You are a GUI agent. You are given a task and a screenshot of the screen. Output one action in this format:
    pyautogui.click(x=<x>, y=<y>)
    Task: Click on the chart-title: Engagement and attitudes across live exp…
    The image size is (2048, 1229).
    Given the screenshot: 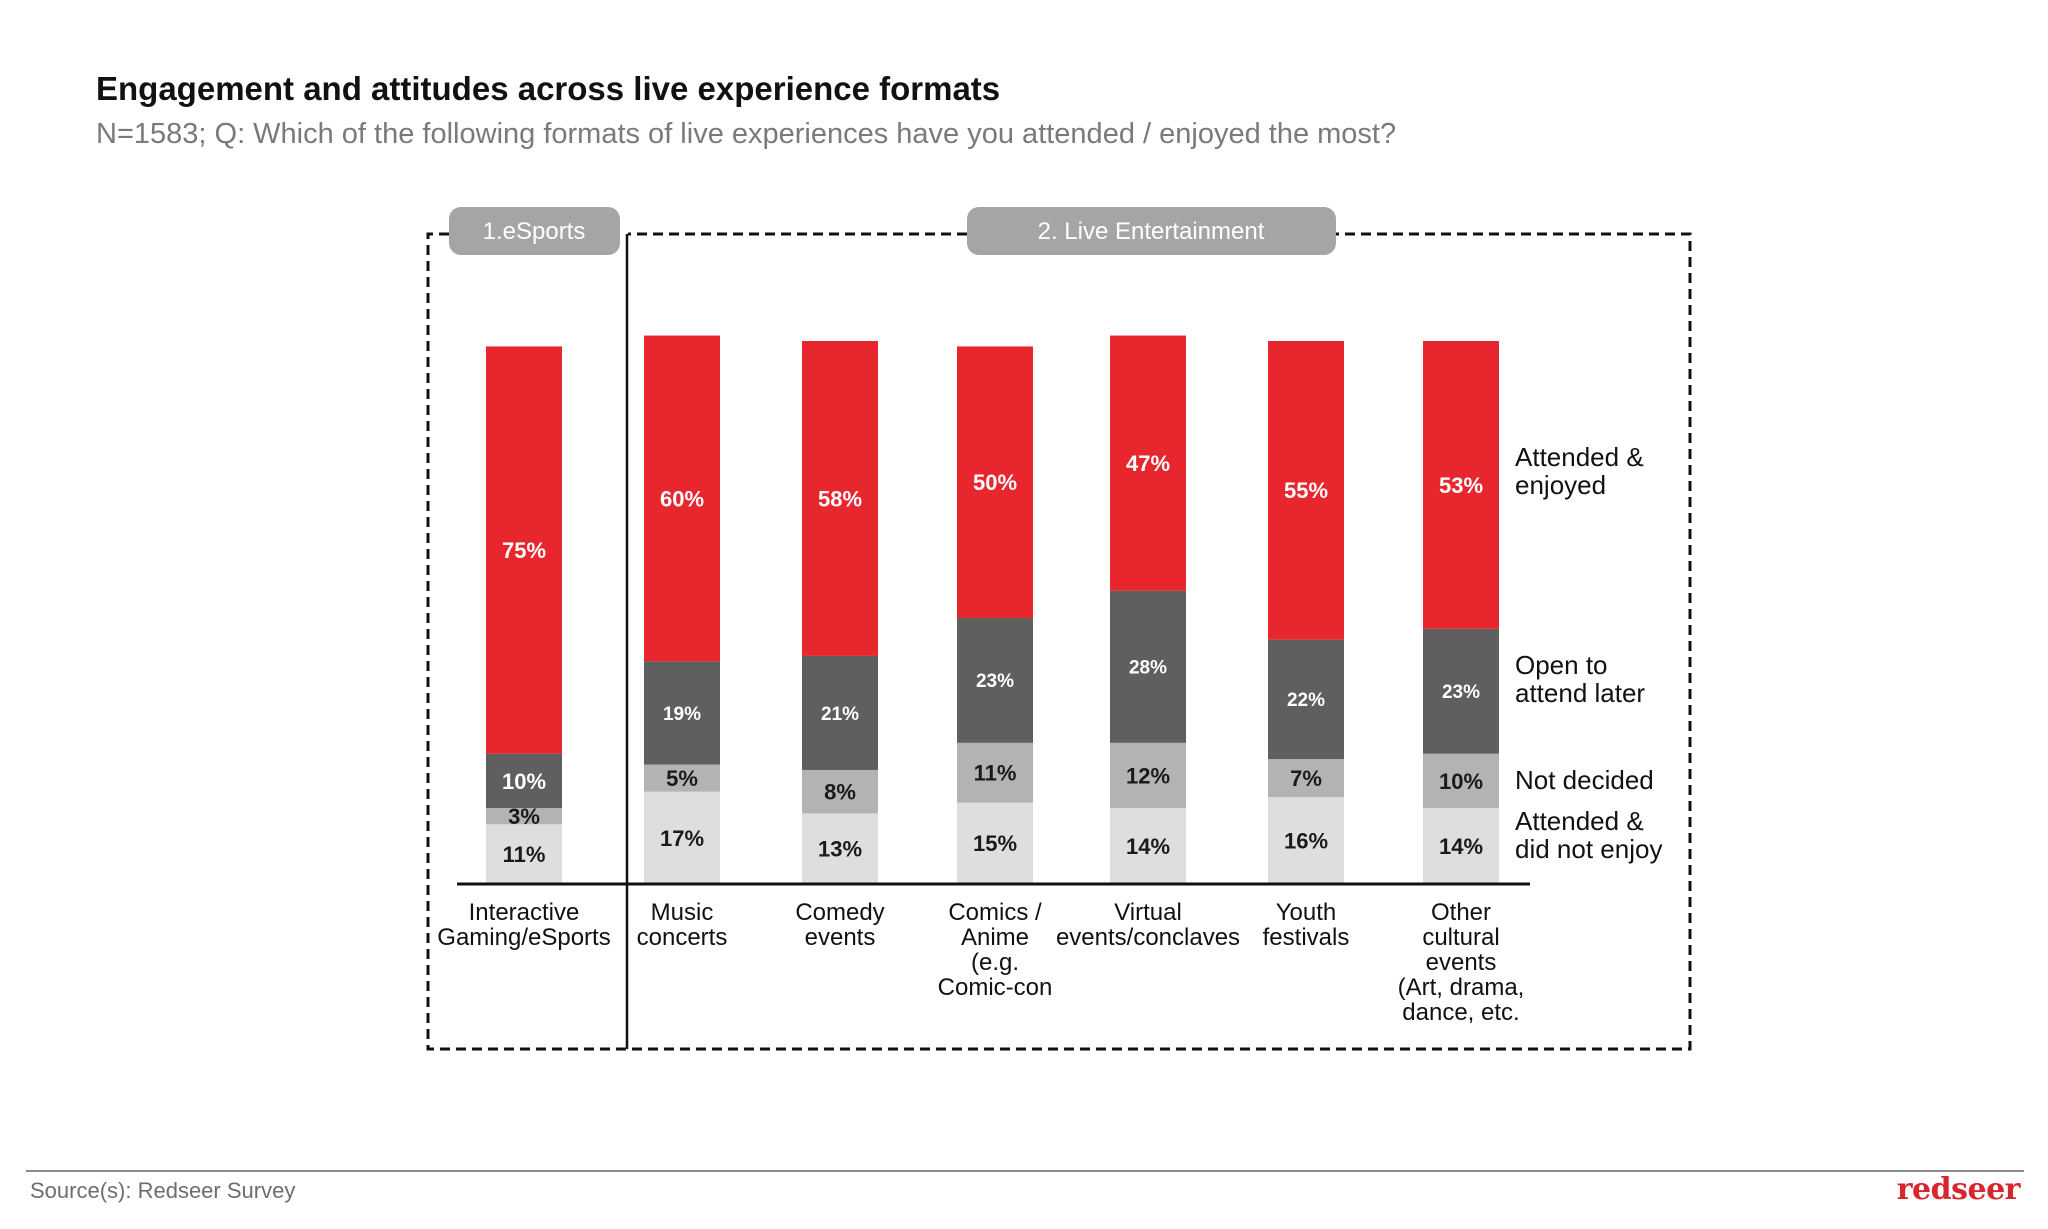 What is the action you would take?
    pyautogui.click(x=548, y=88)
    